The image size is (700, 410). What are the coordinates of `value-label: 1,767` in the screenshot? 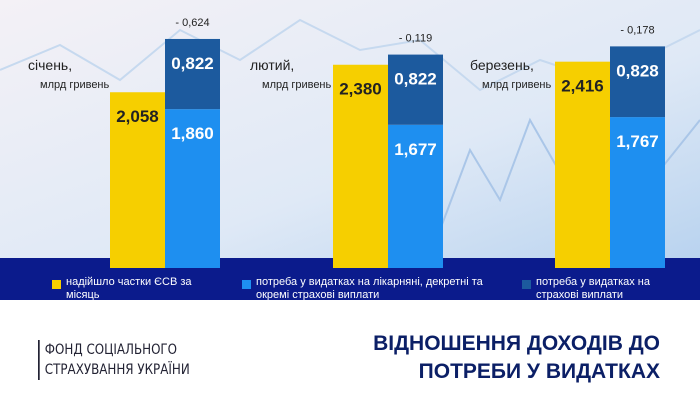 It's located at (637, 141).